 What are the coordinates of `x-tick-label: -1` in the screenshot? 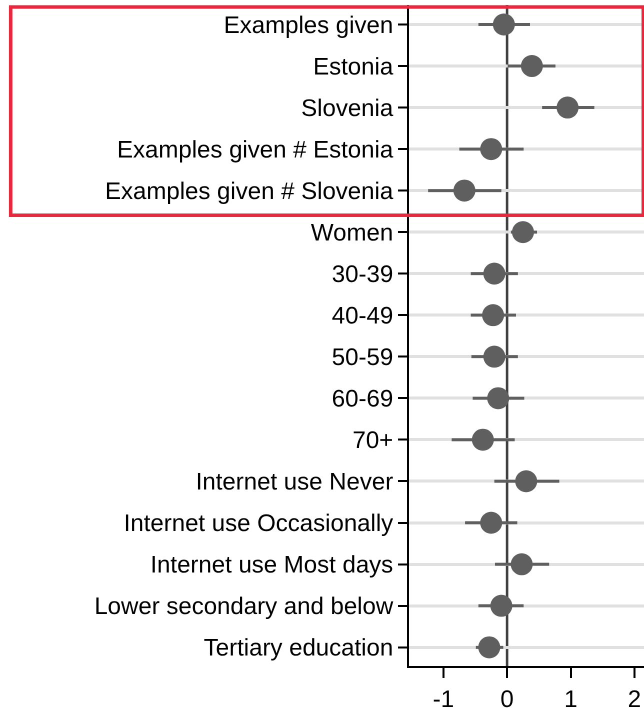 It's located at (443, 699).